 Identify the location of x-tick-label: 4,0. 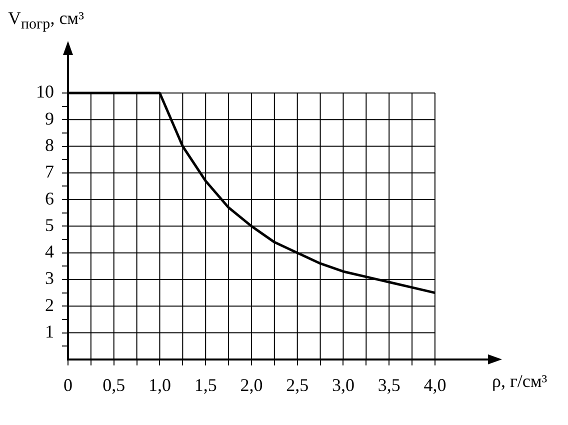
(435, 384).